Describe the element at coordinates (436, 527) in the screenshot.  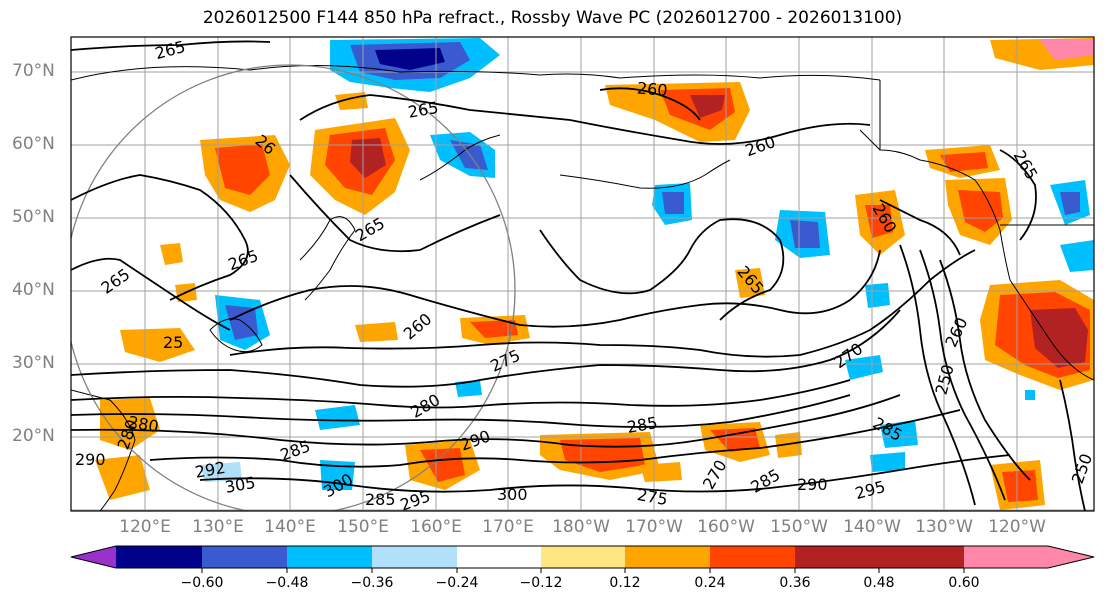
I see `lon-label: 160°E` at that location.